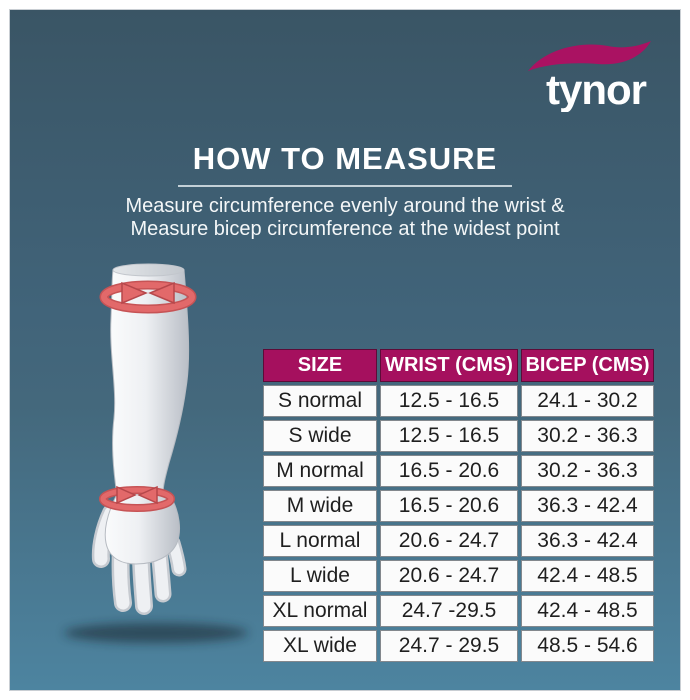 Image resolution: width=690 pixels, height=700 pixels. I want to click on size-cell: XL normal, so click(320, 611).